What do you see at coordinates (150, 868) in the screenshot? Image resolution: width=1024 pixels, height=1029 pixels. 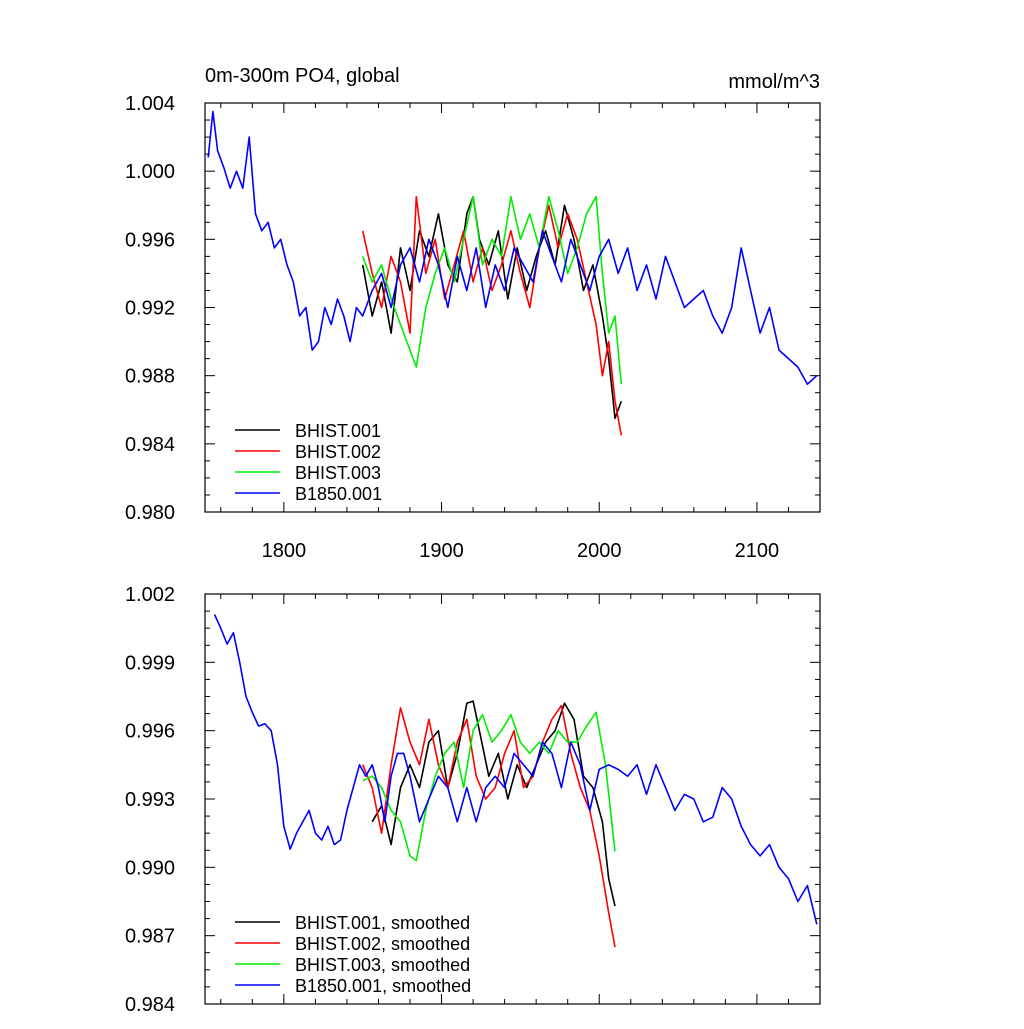 I see `y-tick-label: 0.990` at bounding box center [150, 868].